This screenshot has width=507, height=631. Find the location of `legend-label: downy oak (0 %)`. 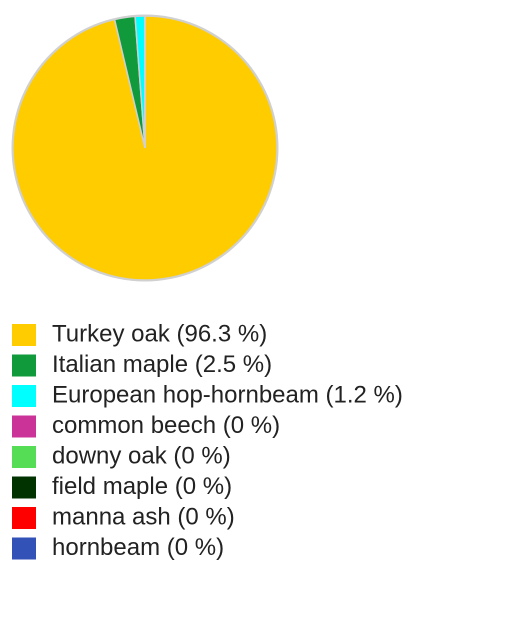

legend-label: downy oak (0 %) is located at coordinates (141, 455).